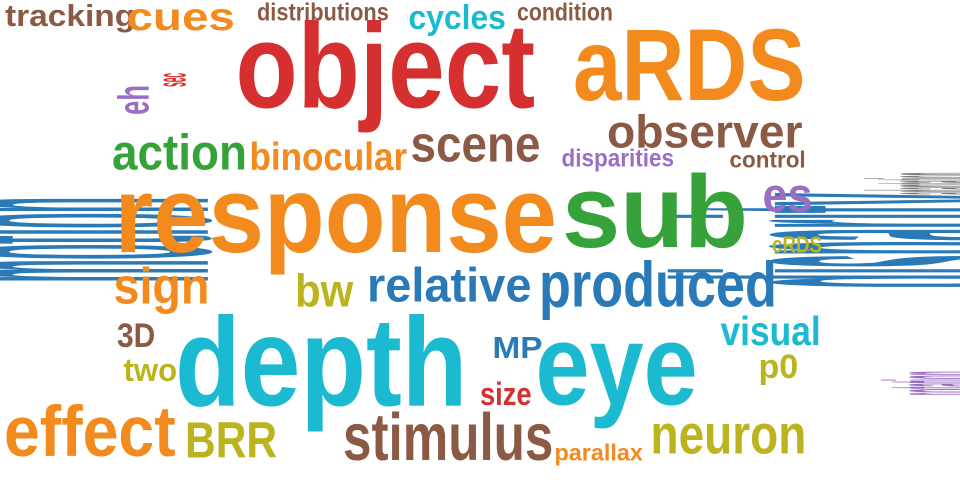  I want to click on word-eye: eye, so click(616, 365).